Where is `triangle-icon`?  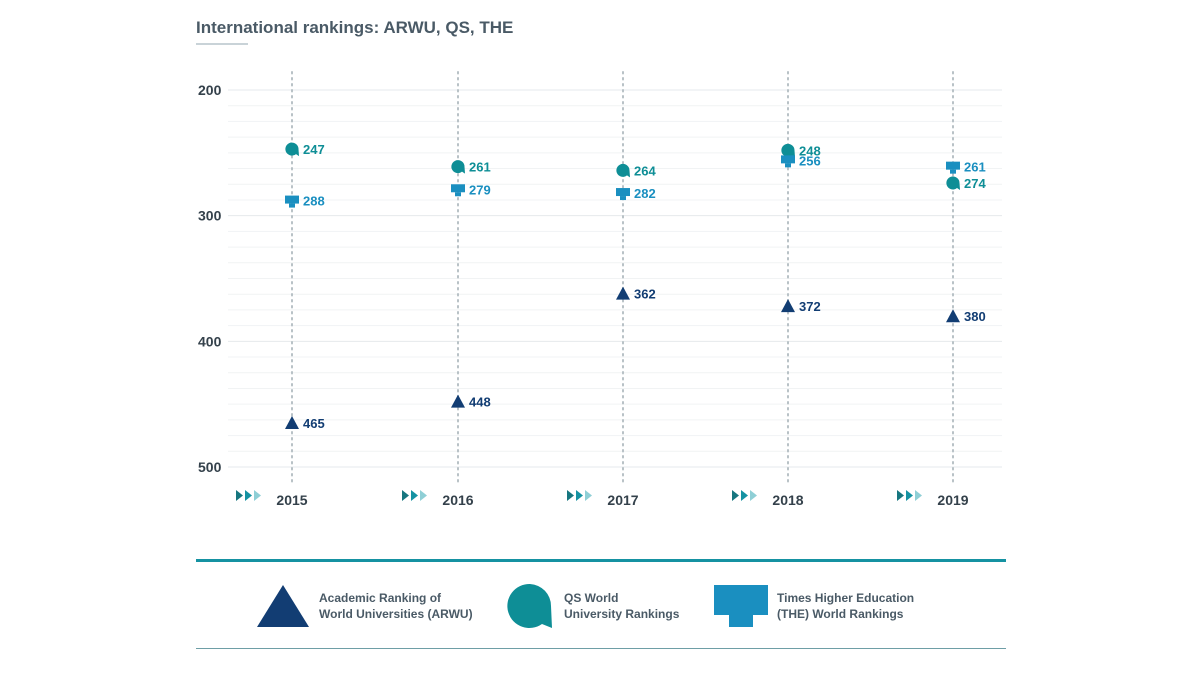 triangle-icon is located at coordinates (283, 606).